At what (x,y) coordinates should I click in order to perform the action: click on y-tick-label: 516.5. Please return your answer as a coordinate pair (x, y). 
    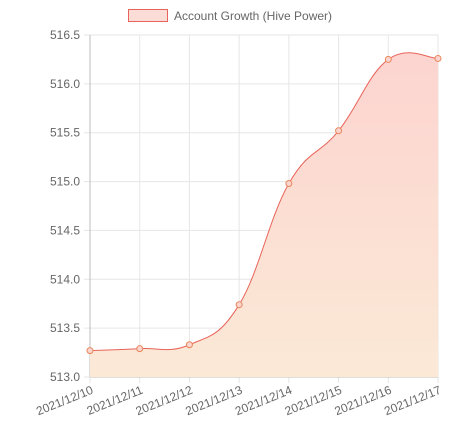
    Looking at the image, I should click on (65, 35).